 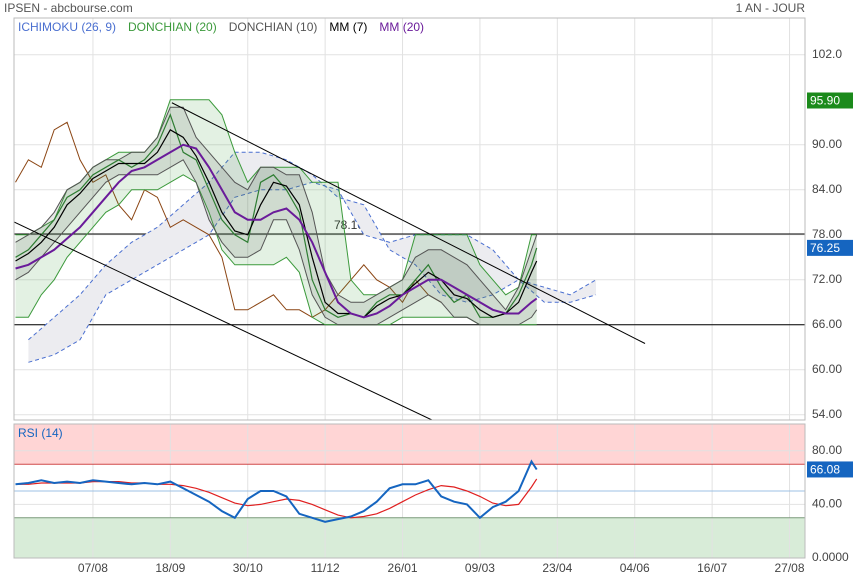 I want to click on x-tick-label: 16/07, so click(x=712, y=568).